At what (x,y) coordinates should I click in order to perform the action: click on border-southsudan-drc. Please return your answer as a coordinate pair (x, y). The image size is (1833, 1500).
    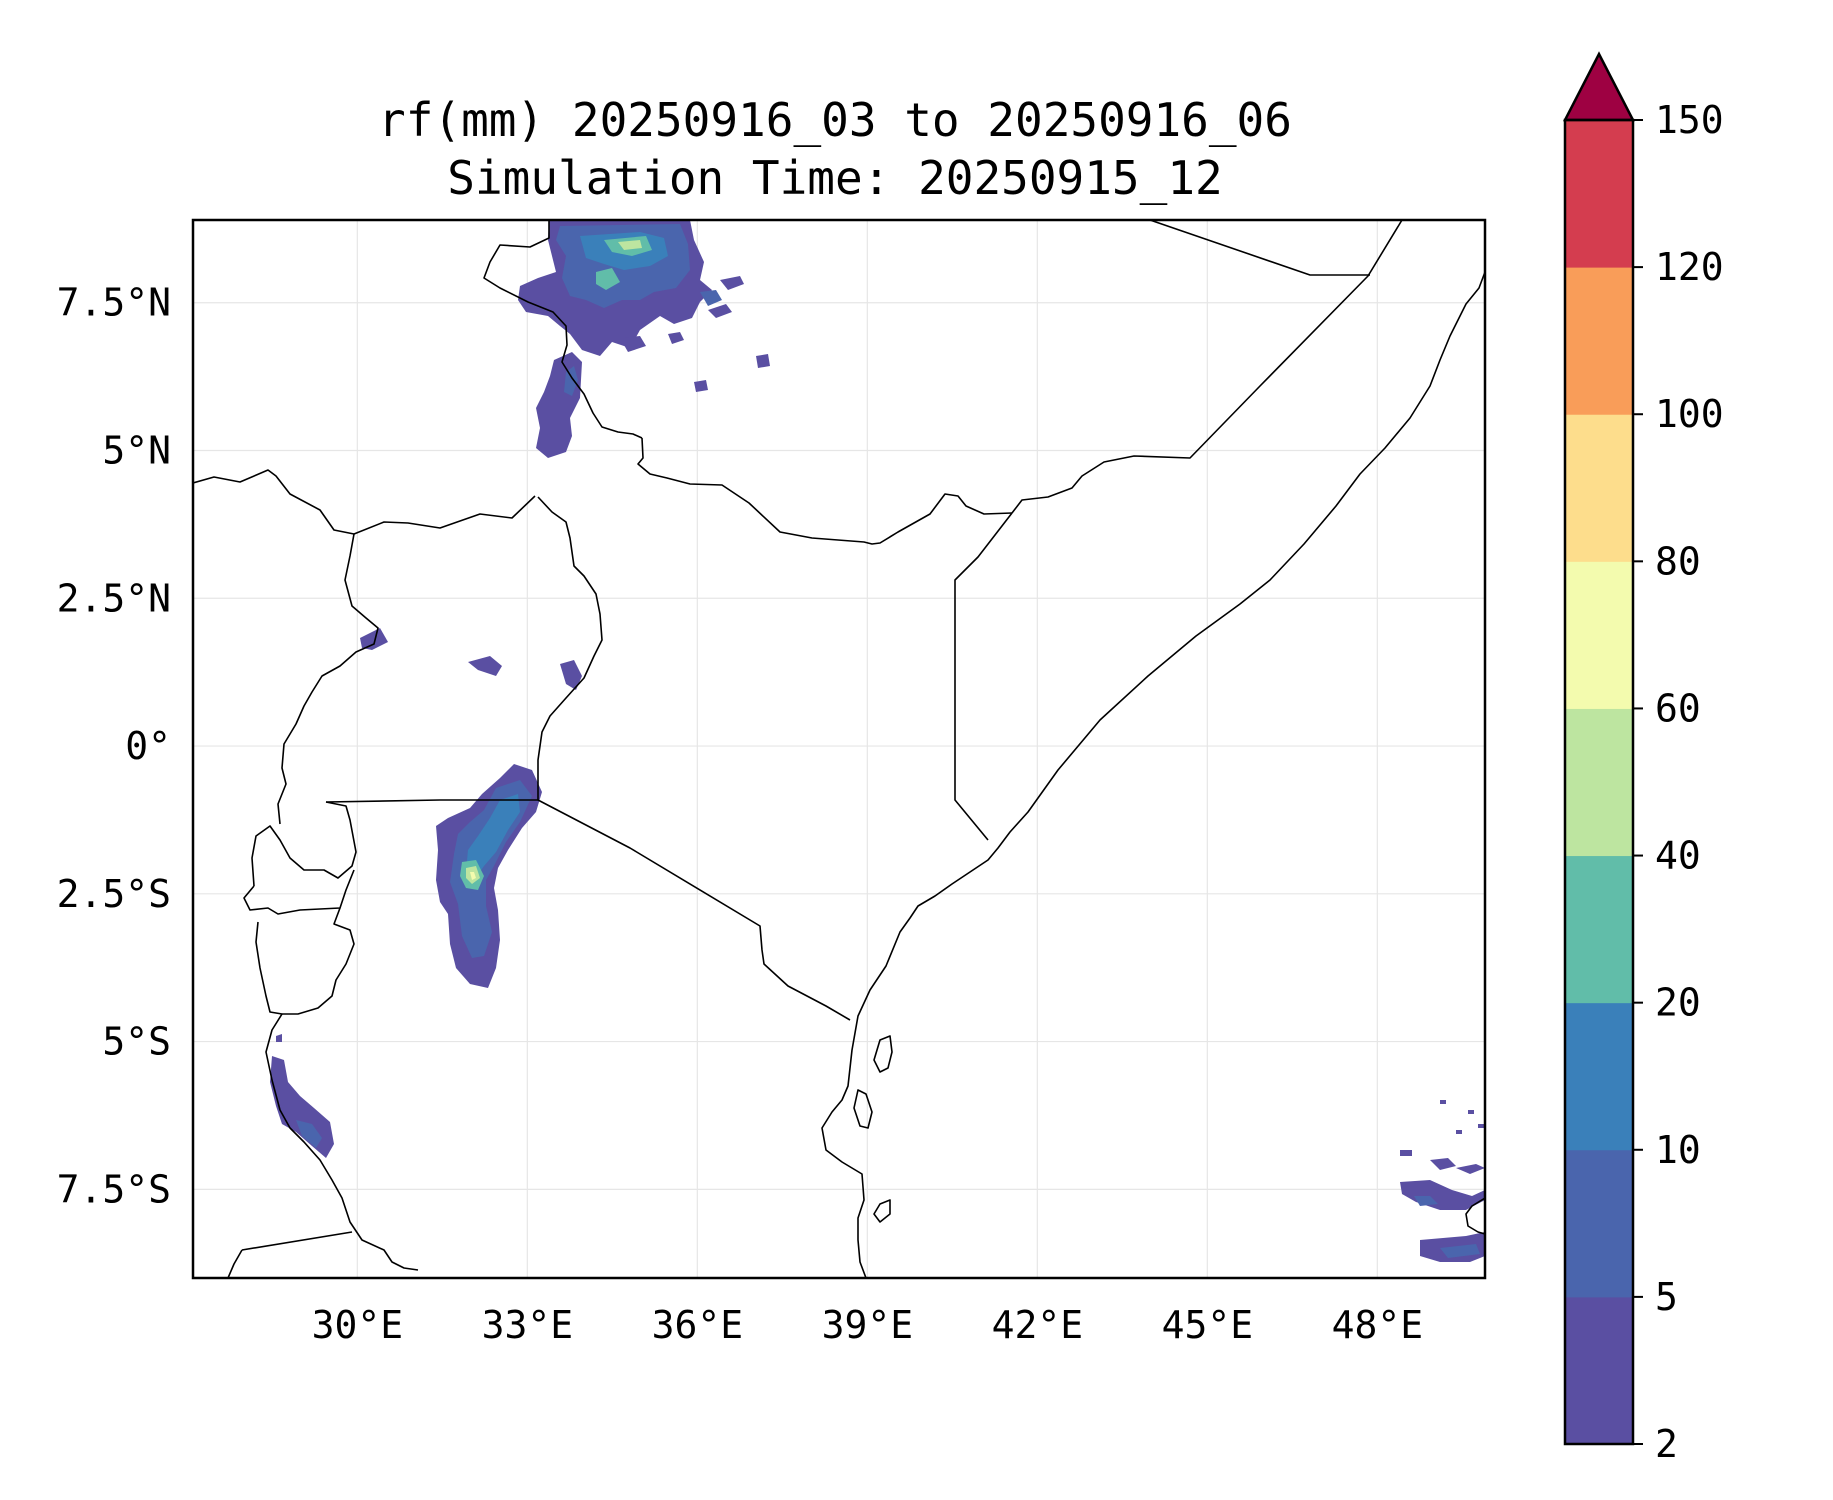
    Looking at the image, I should click on (274, 502).